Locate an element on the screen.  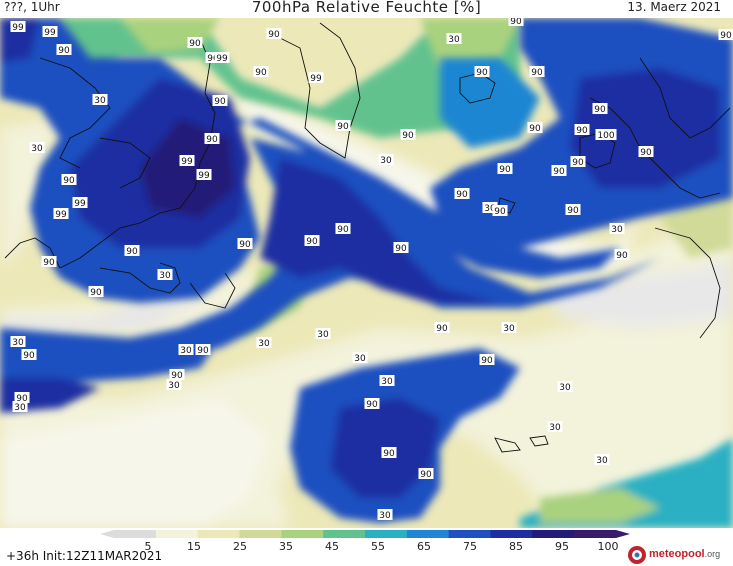
colorbar-tick-label: 85 is located at coordinates (516, 546).